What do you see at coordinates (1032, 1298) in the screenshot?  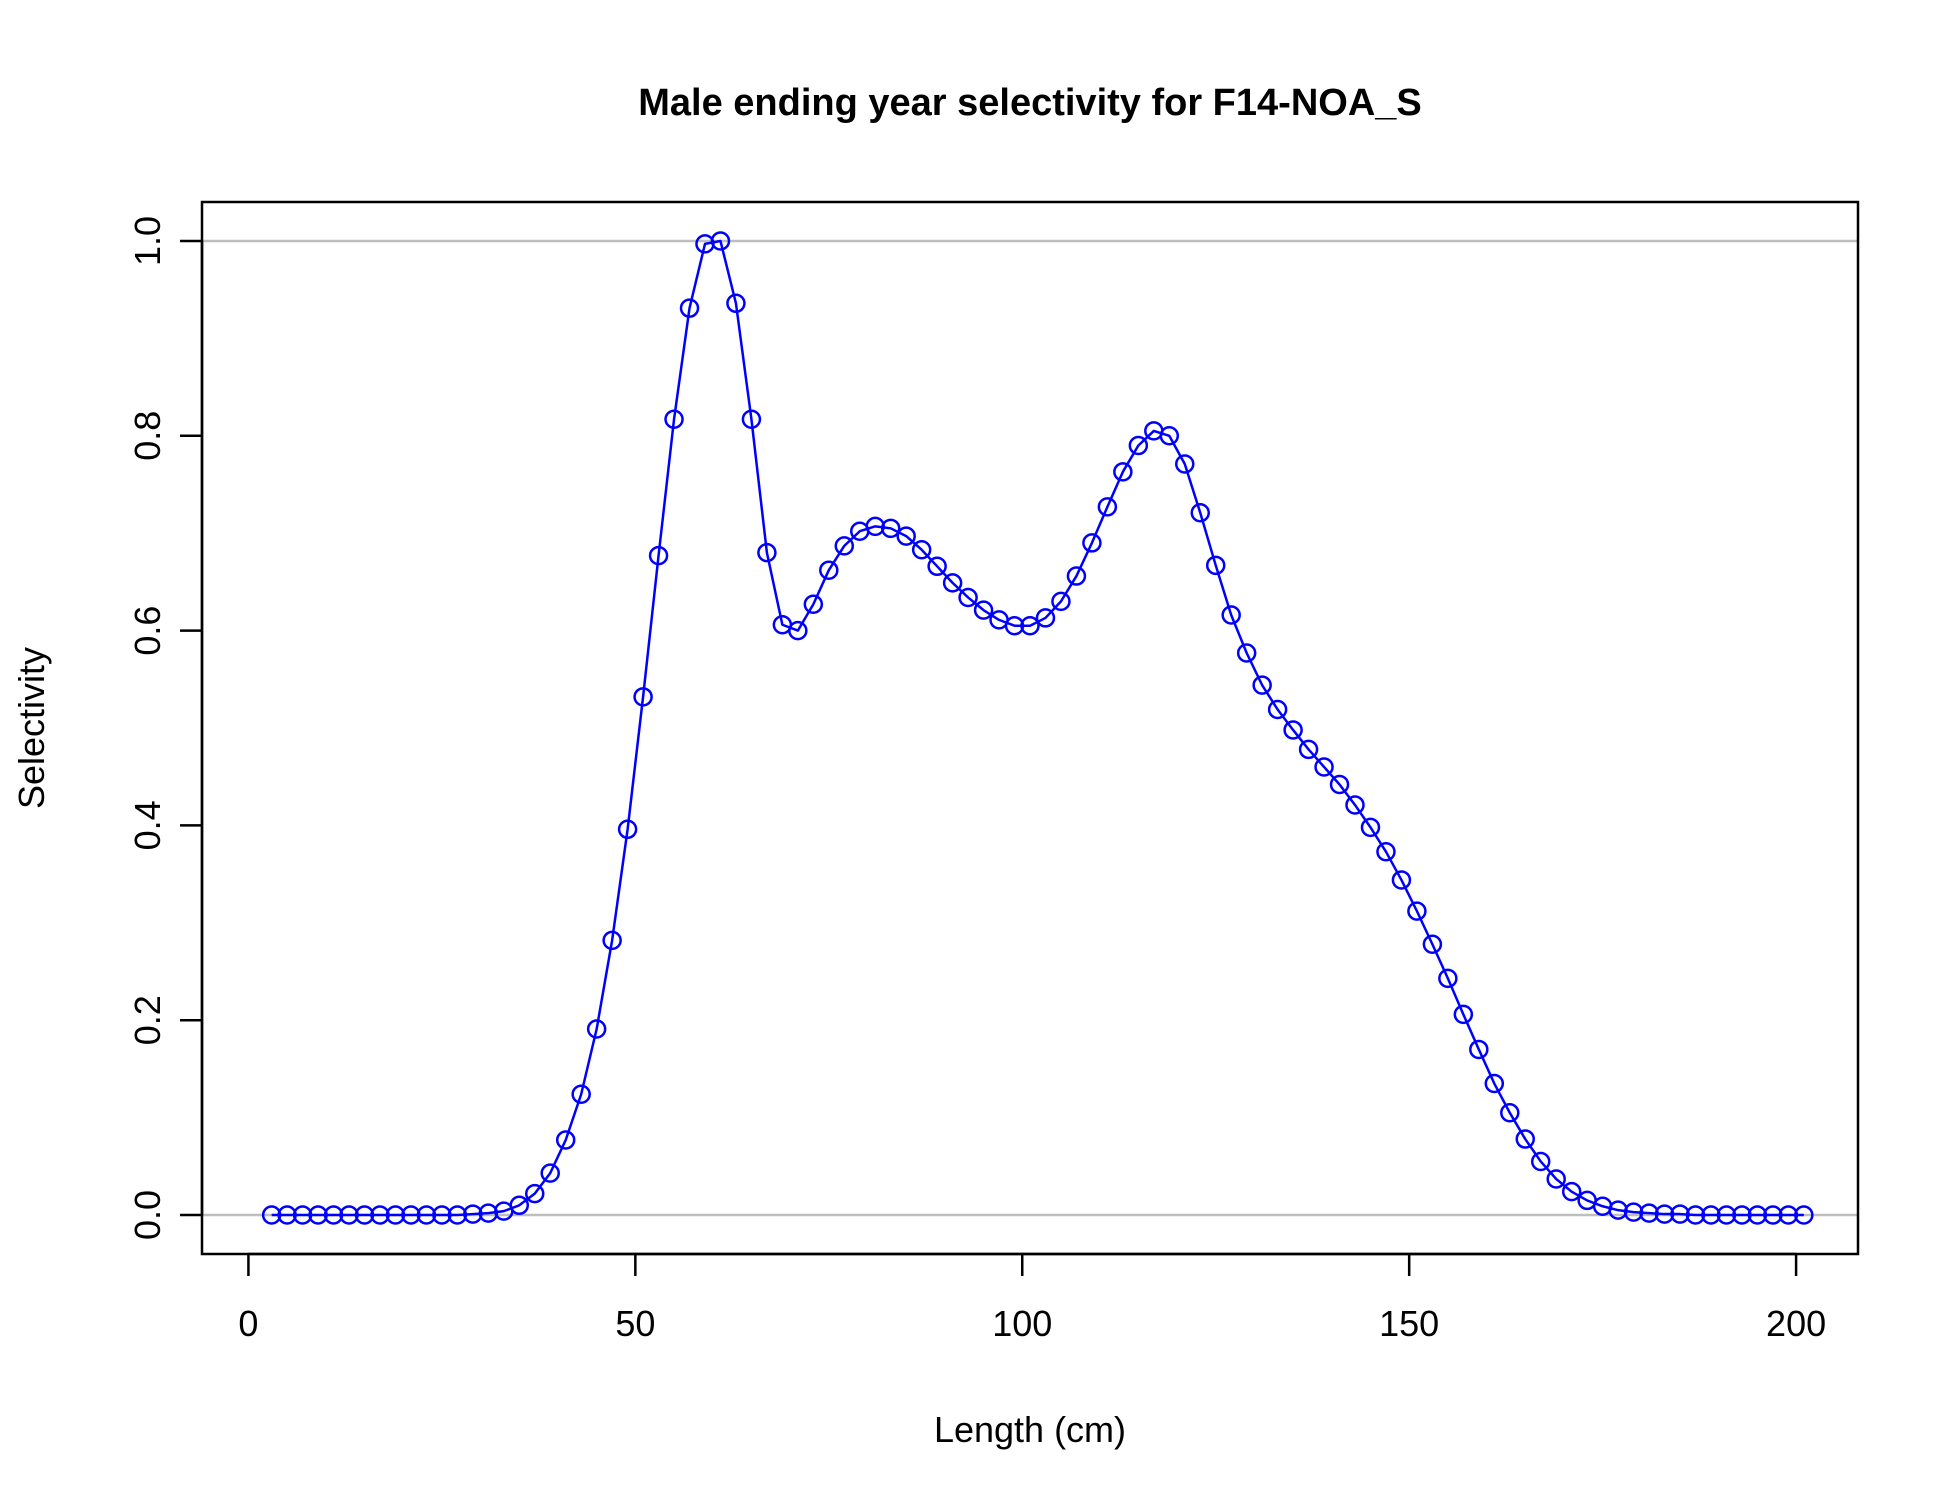 I see `x-axis: 0 50 100 150 200` at bounding box center [1032, 1298].